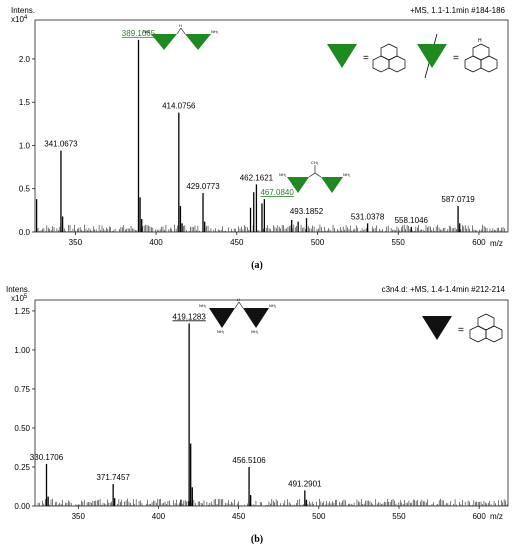 The image size is (514, 550). Describe the element at coordinates (25, 59) in the screenshot. I see `y-tick-label: 2.0` at that location.